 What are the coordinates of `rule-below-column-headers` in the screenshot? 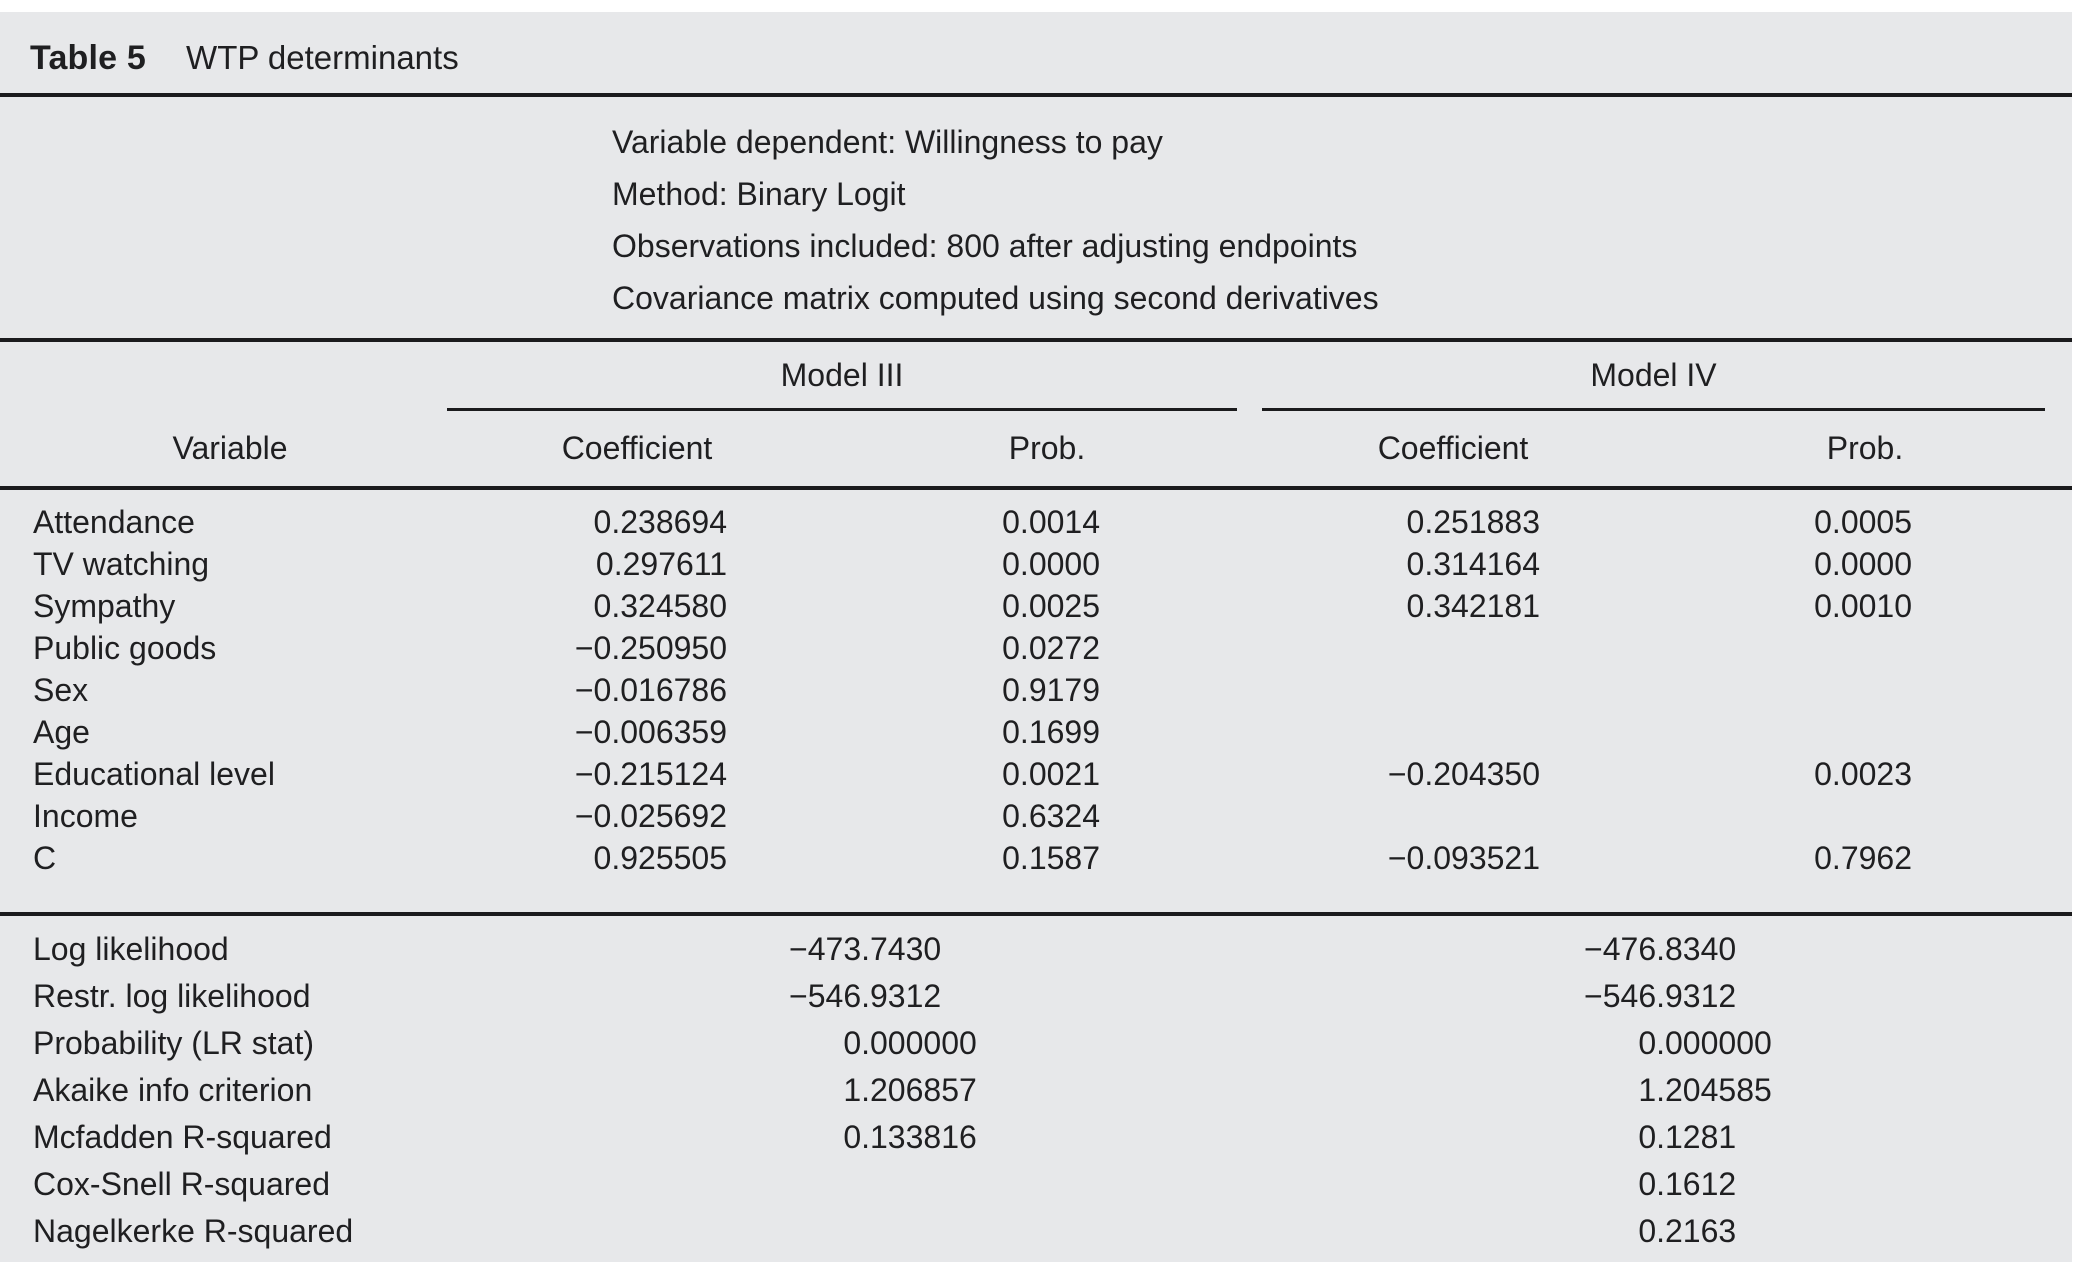 It's located at (1036, 488).